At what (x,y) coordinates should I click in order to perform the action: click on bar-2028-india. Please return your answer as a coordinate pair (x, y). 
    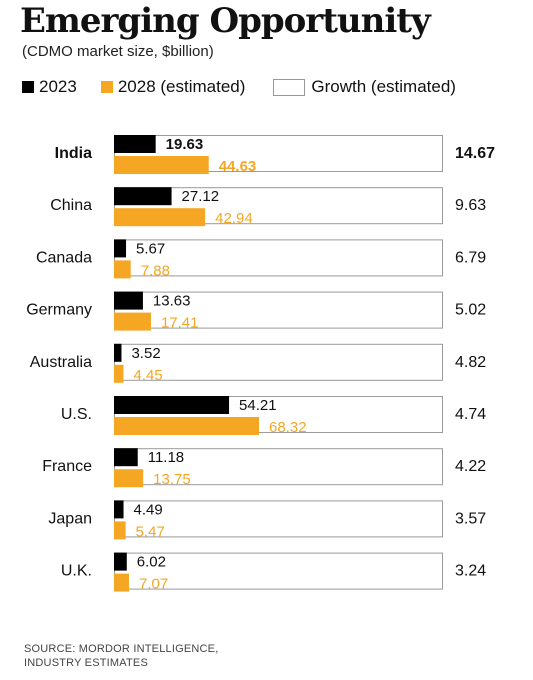
    Looking at the image, I should click on (161, 165).